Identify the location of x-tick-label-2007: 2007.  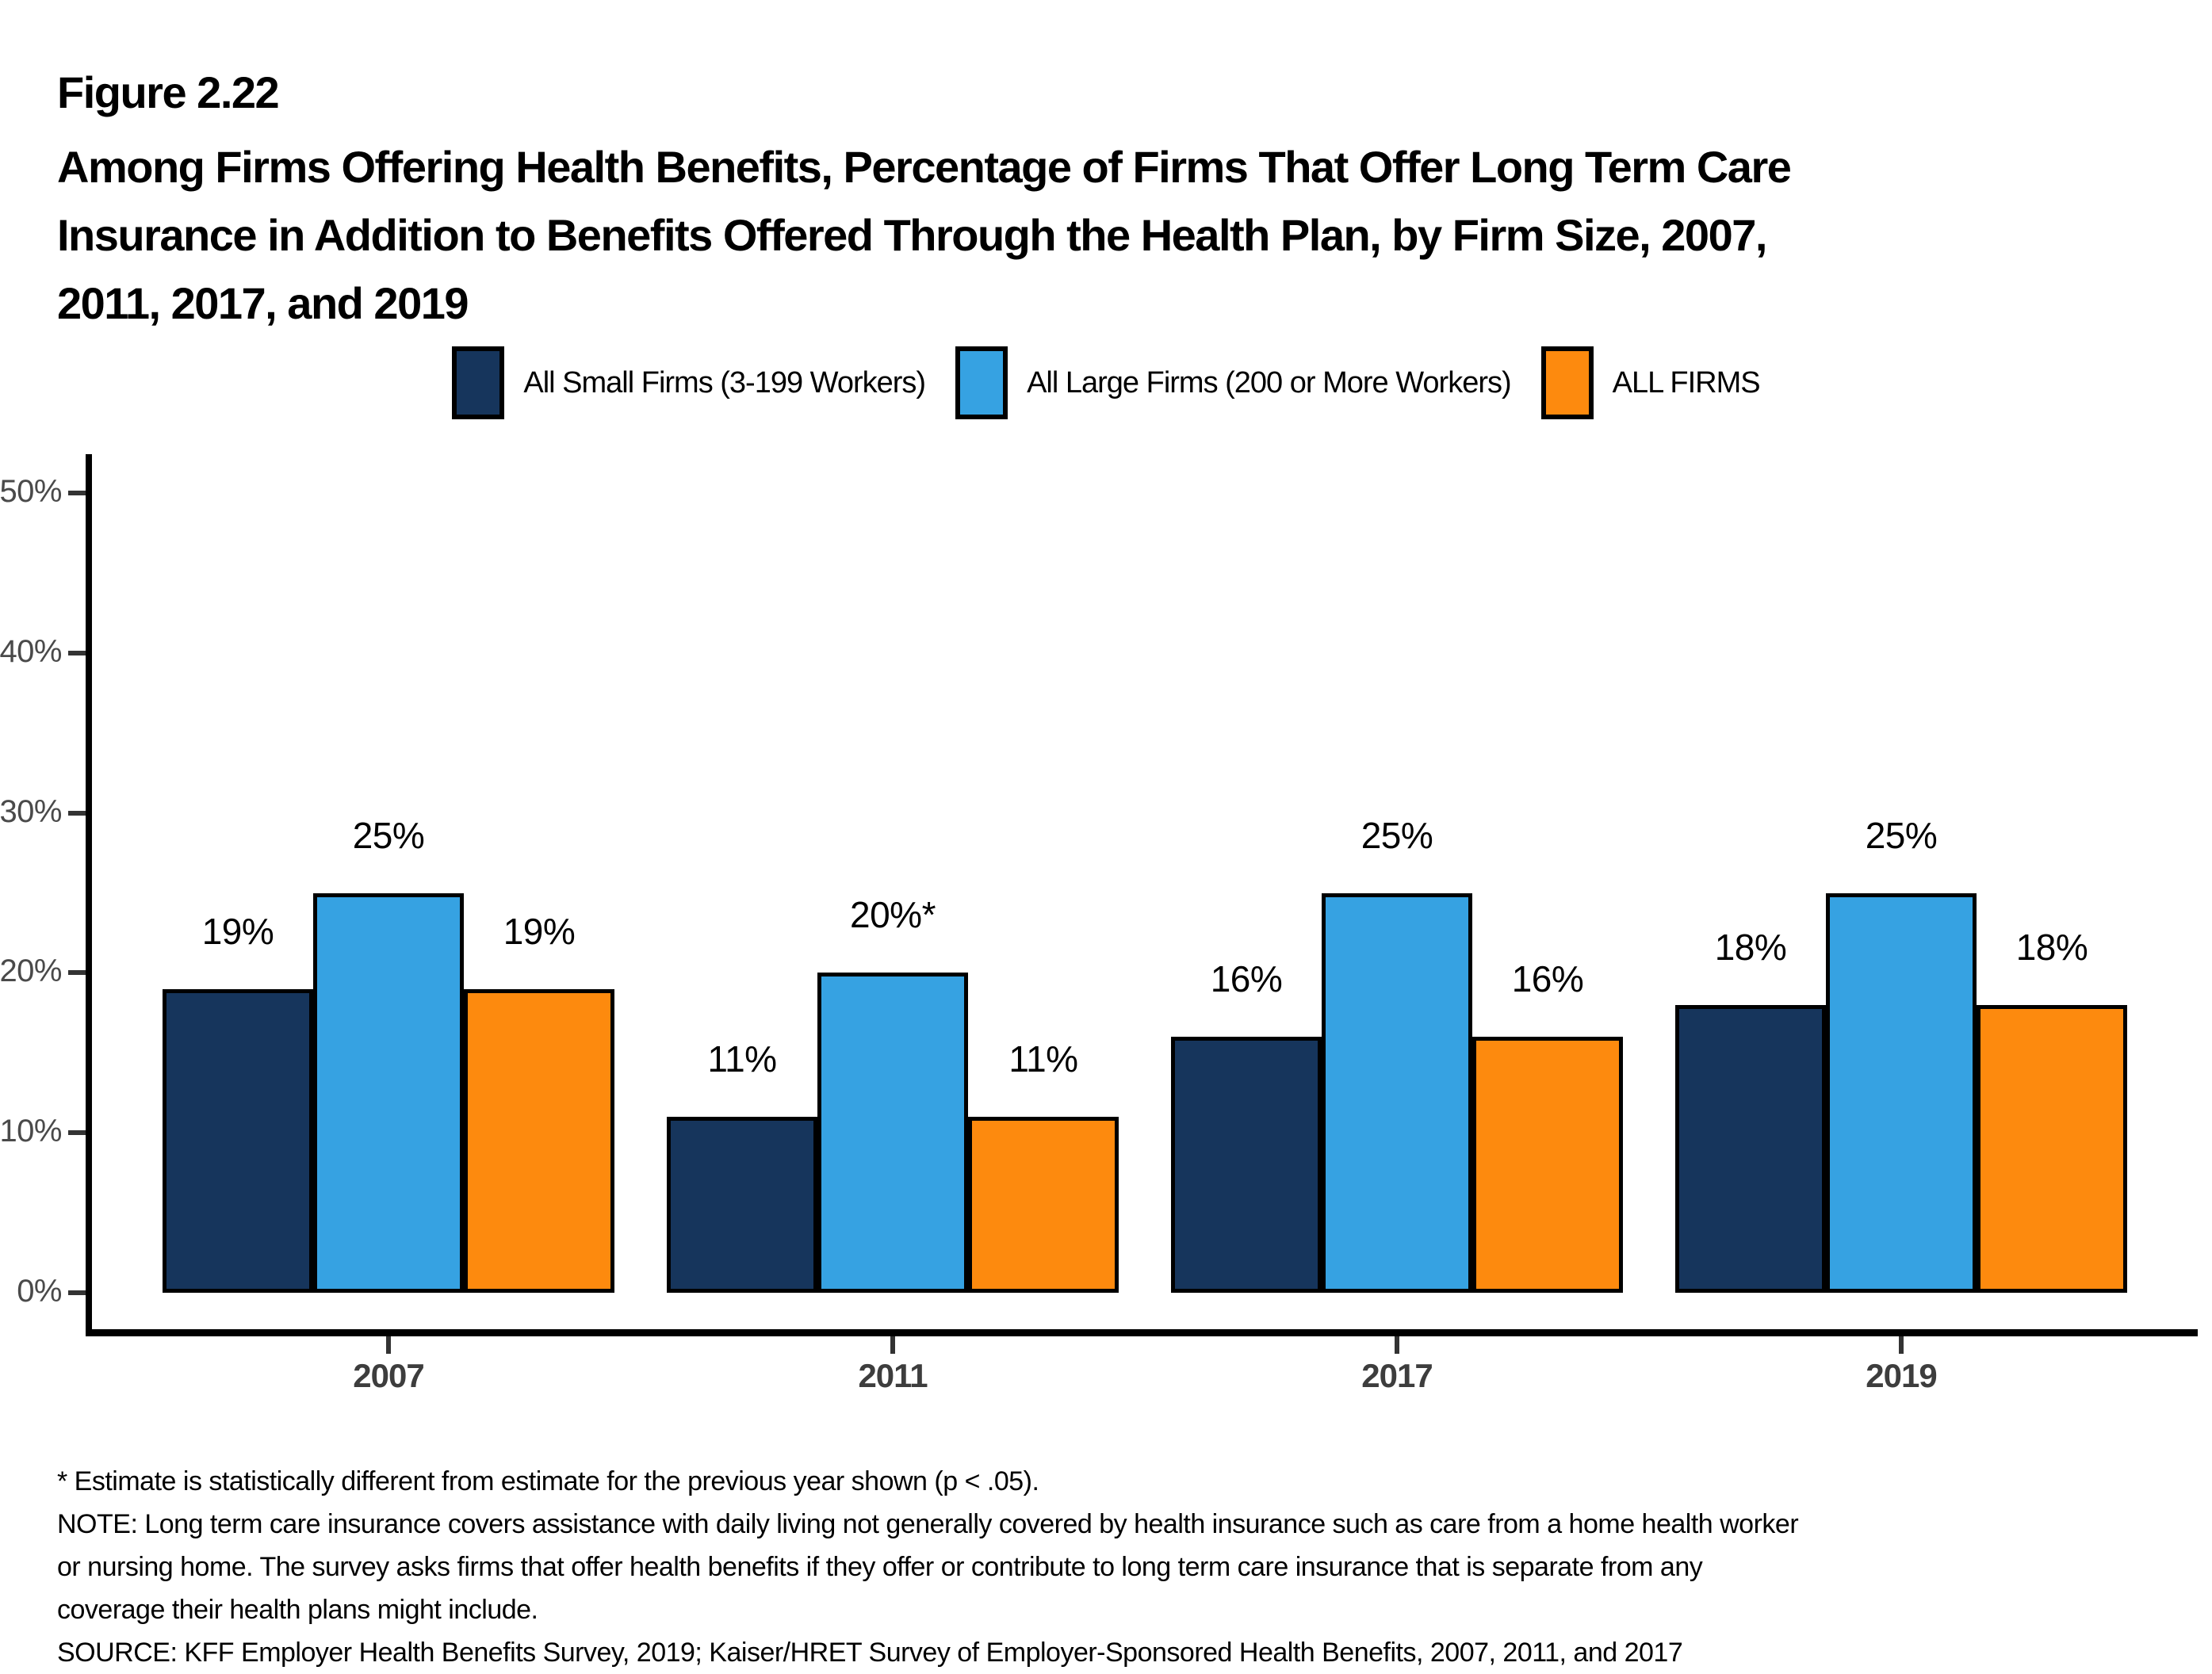
(388, 1375).